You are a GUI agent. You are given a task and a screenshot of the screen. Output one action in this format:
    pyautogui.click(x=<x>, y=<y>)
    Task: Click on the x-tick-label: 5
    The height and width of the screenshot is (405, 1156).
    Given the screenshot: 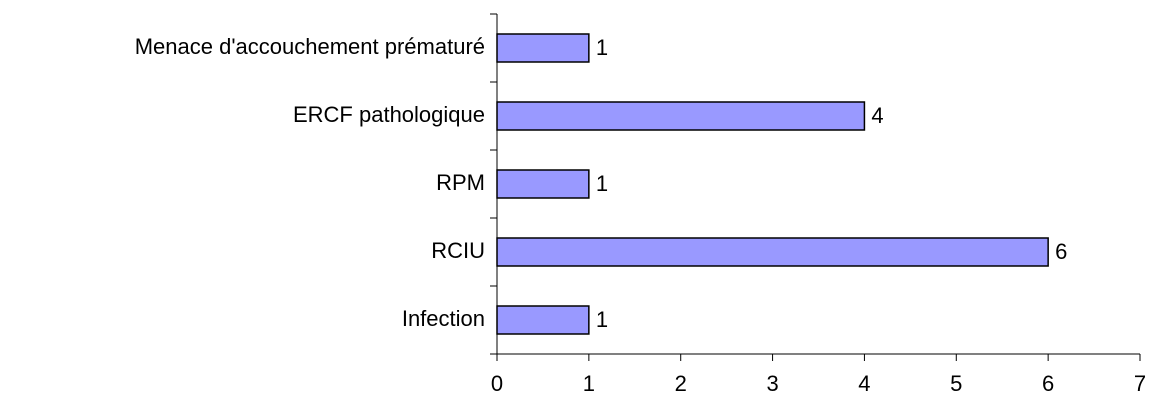 What is the action you would take?
    pyautogui.click(x=956, y=383)
    